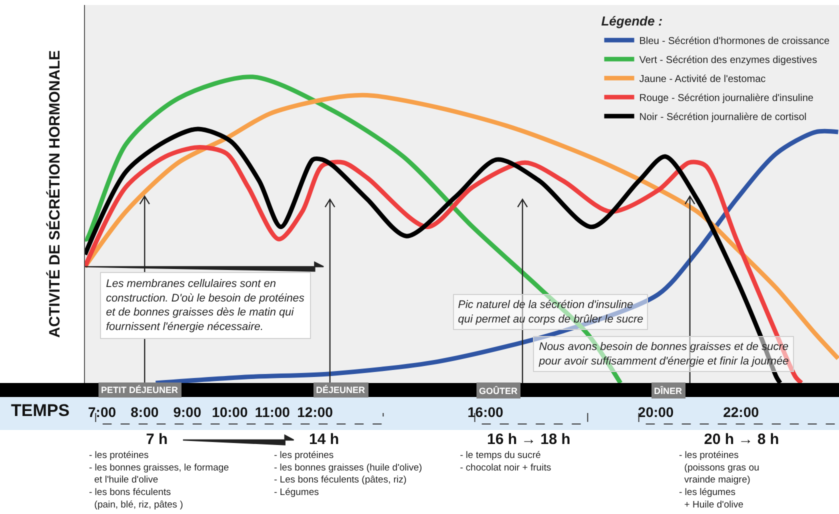 Image resolution: width=839 pixels, height=514 pixels. Describe the element at coordinates (324, 439) in the screenshot. I see `text: 14 h` at that location.